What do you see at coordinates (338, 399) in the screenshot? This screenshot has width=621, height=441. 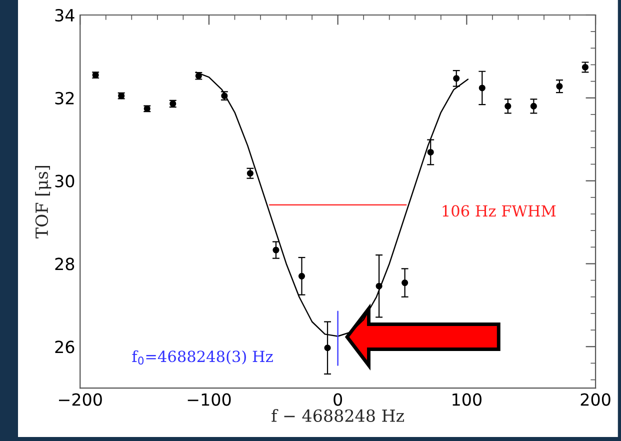 I see `x-tick-label: 0` at bounding box center [338, 399].